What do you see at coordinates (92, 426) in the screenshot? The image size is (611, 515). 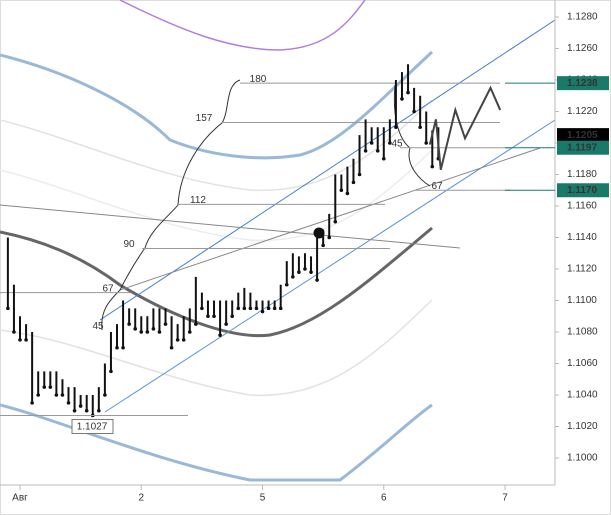 I see `low-label-box` at bounding box center [92, 426].